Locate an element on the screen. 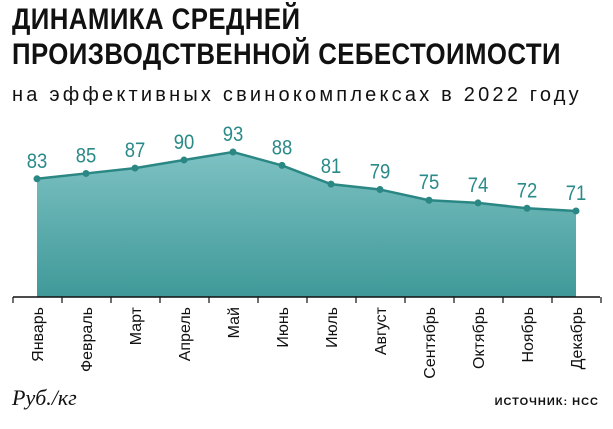  data-label: 88 is located at coordinates (282, 147).